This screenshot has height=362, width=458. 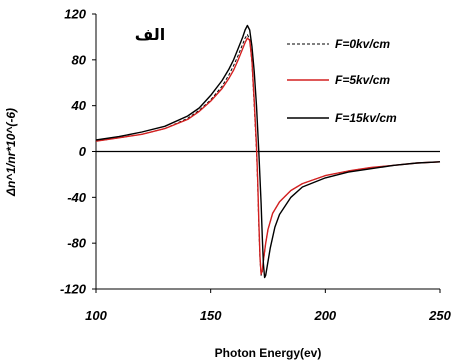 What do you see at coordinates (268, 306) in the screenshot?
I see `x-ticks: 100 150 200 250` at bounding box center [268, 306].